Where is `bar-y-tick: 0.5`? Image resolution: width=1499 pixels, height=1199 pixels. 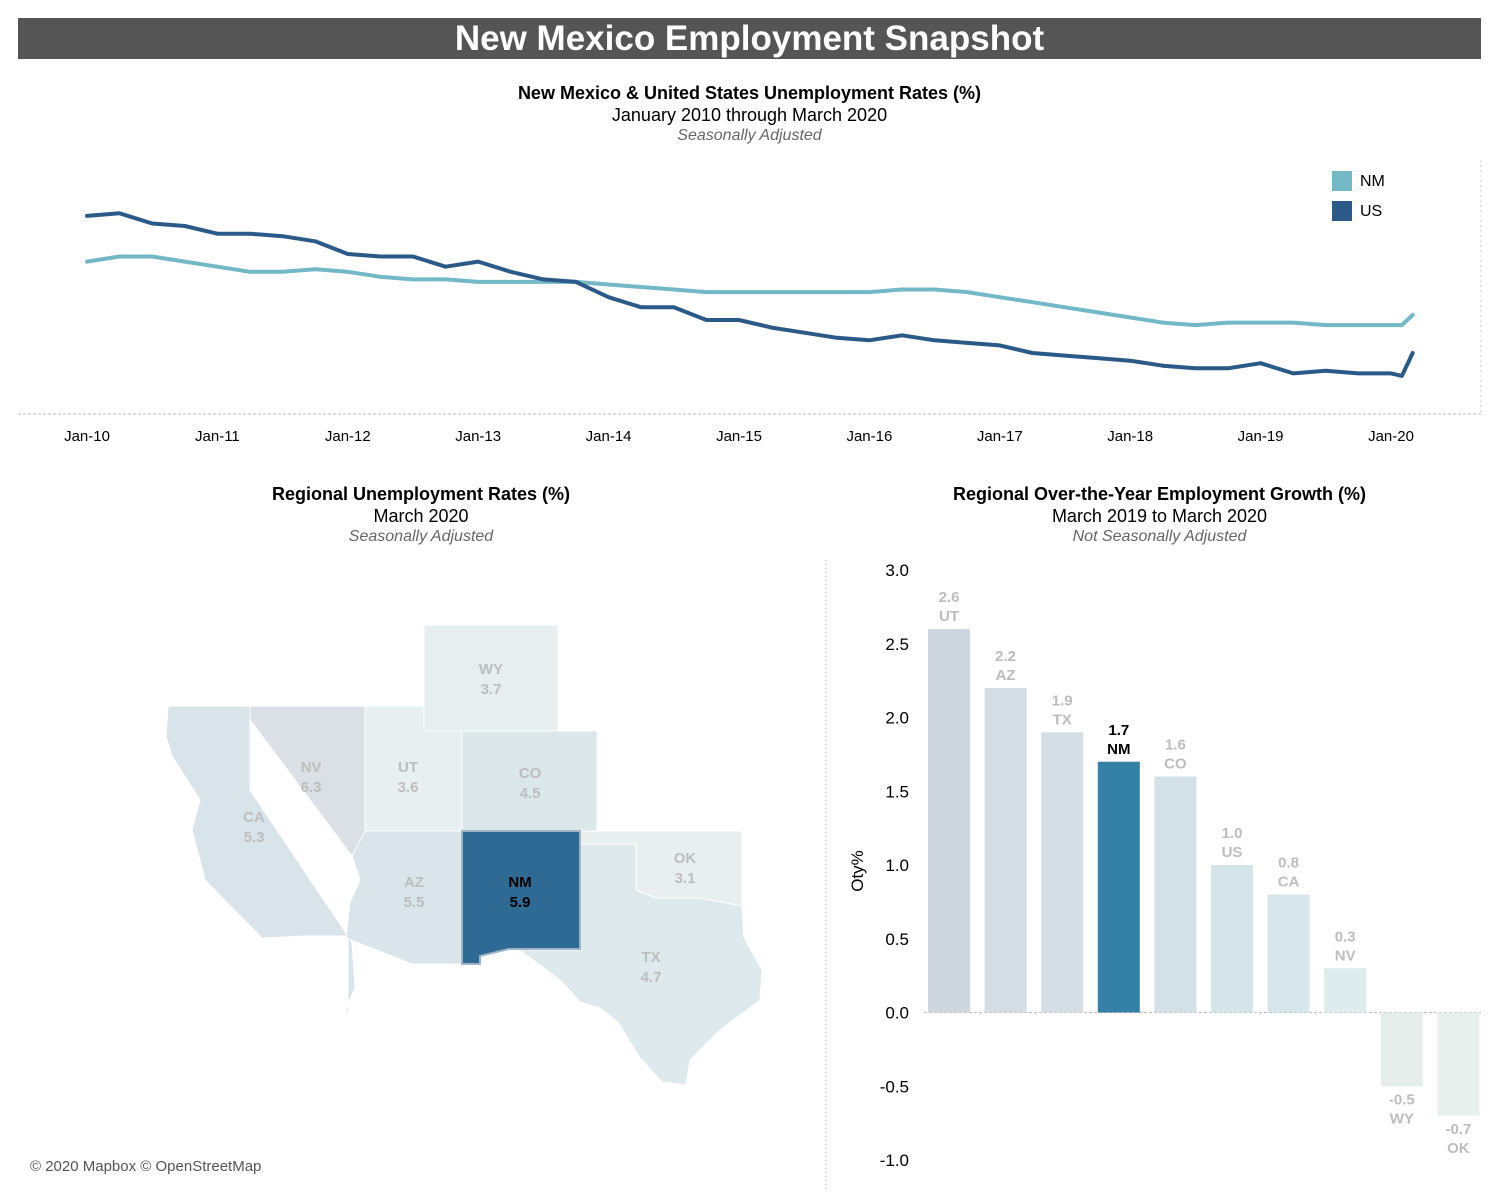
bar-y-tick: 0.5 is located at coordinates (897, 939).